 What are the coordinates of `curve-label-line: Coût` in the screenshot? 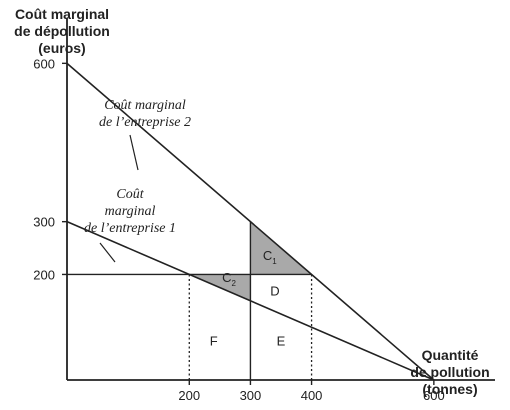 It's located at (130, 194).